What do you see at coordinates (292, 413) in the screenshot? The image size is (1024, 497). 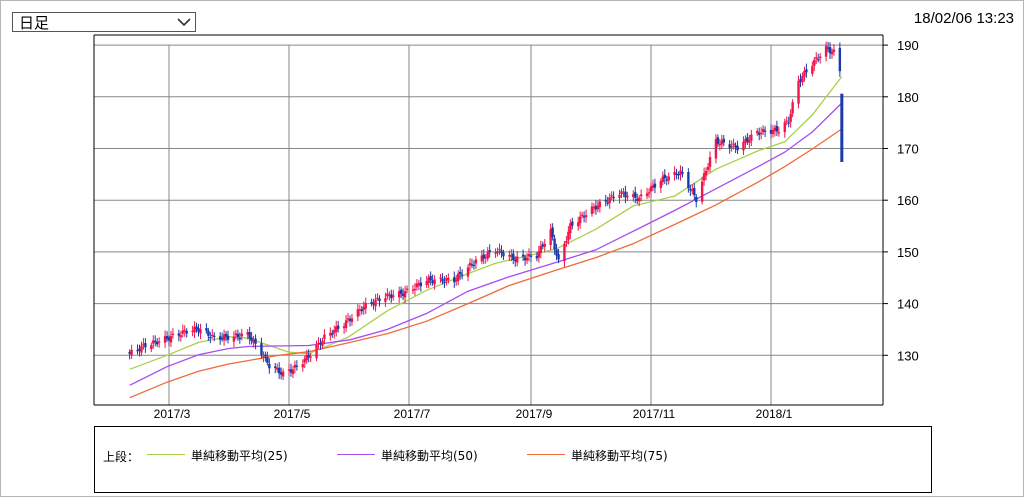 I see `x-tick-label: 2017/5` at bounding box center [292, 413].